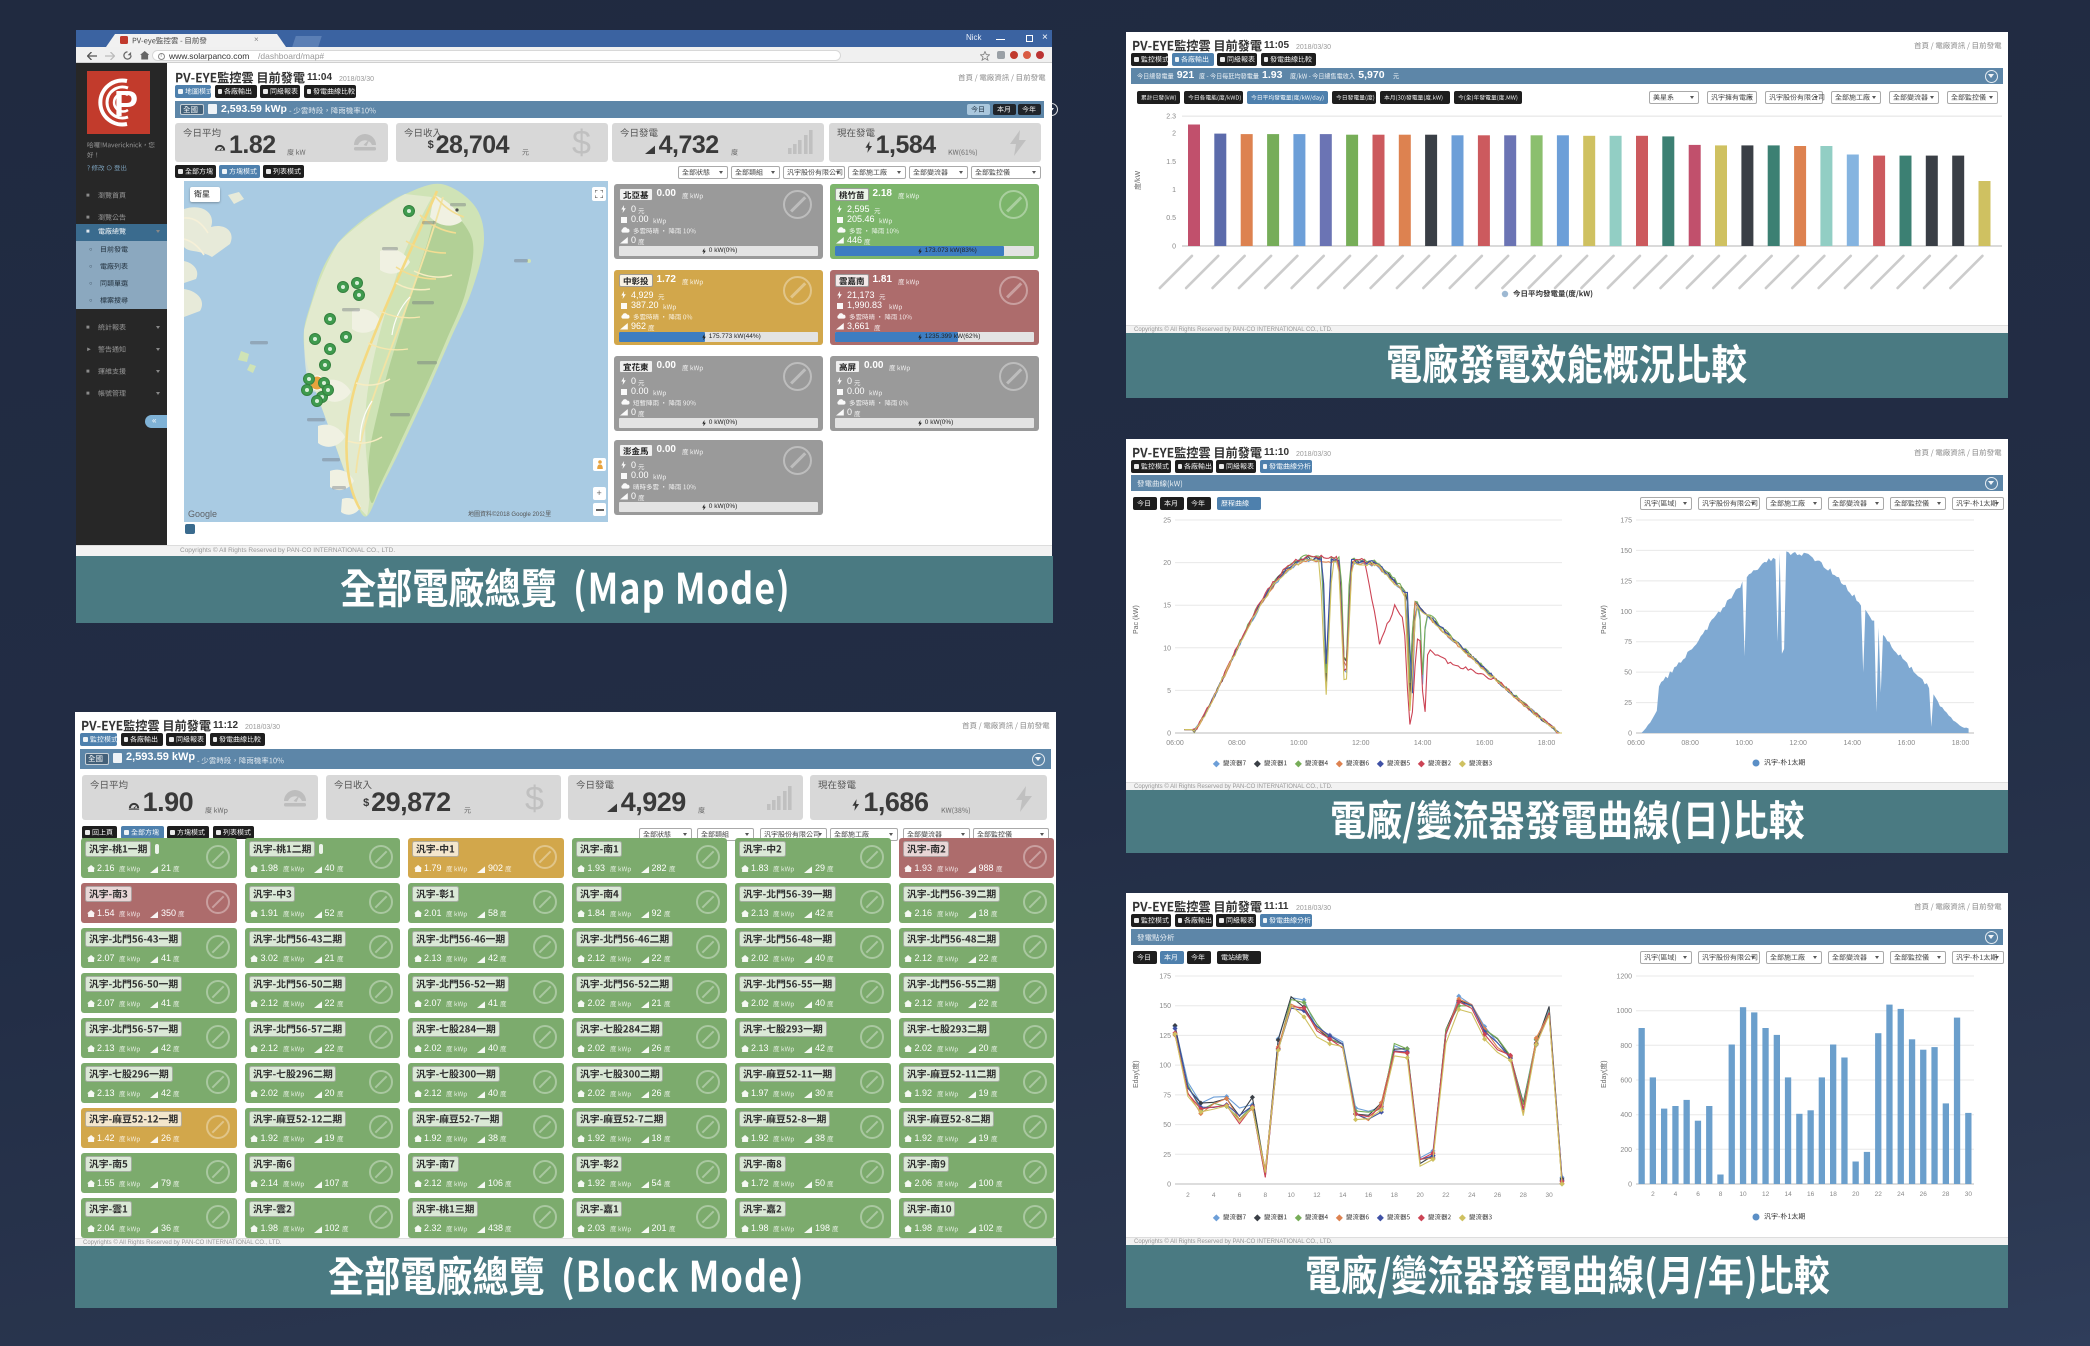 The height and width of the screenshot is (1346, 2090). I want to click on svg-text: 度/kW, so click(1137, 180).